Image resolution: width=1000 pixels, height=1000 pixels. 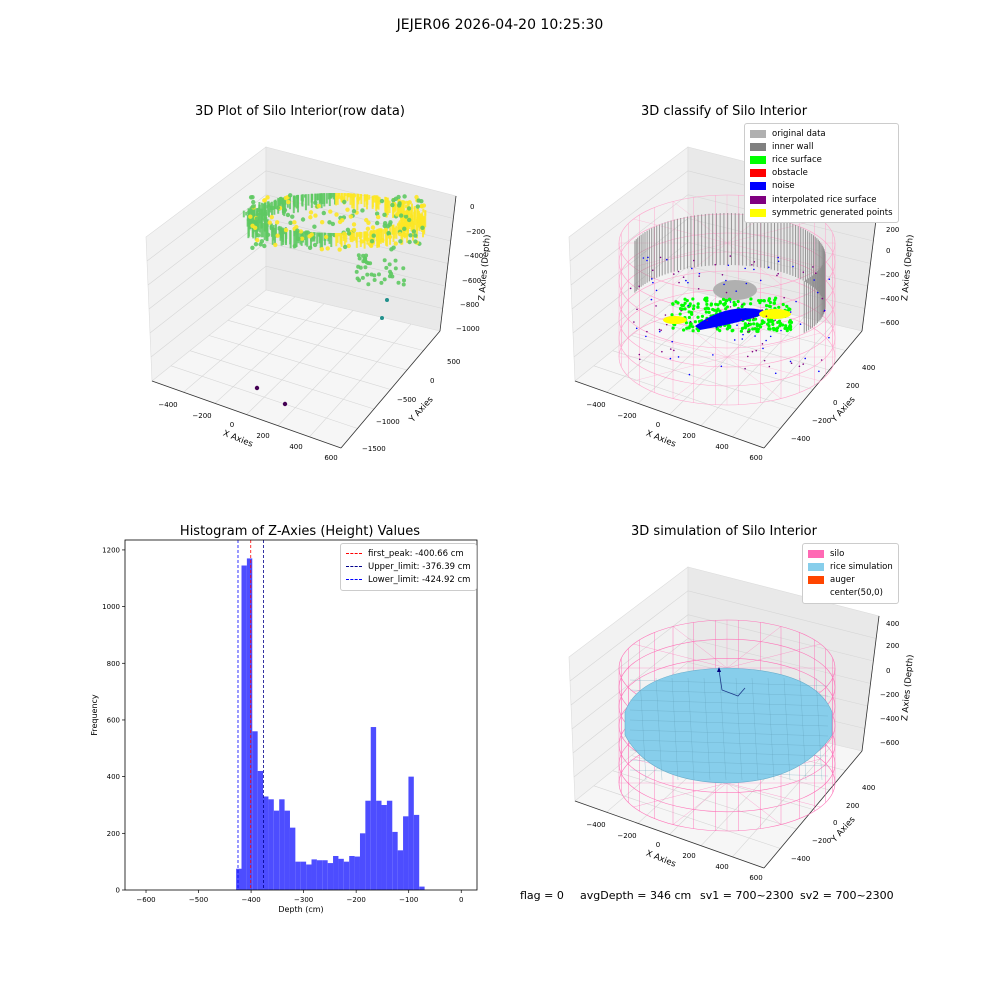 I want to click on y-axis-label: Frequency, so click(x=94, y=715).